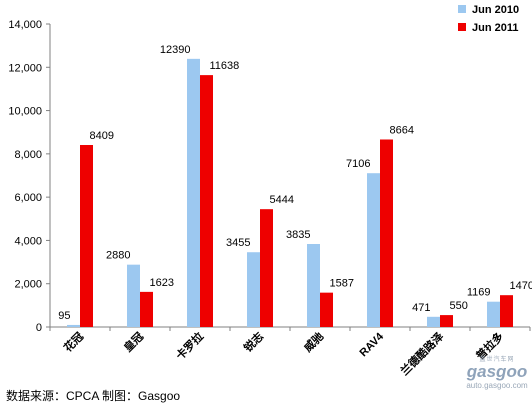  What do you see at coordinates (64, 316) in the screenshot?
I see `data-label: 95` at bounding box center [64, 316].